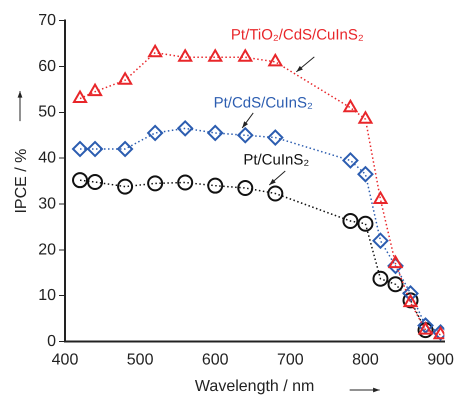  What do you see at coordinates (47, 112) in the screenshot?
I see `y-tick-label: 50` at bounding box center [47, 112].